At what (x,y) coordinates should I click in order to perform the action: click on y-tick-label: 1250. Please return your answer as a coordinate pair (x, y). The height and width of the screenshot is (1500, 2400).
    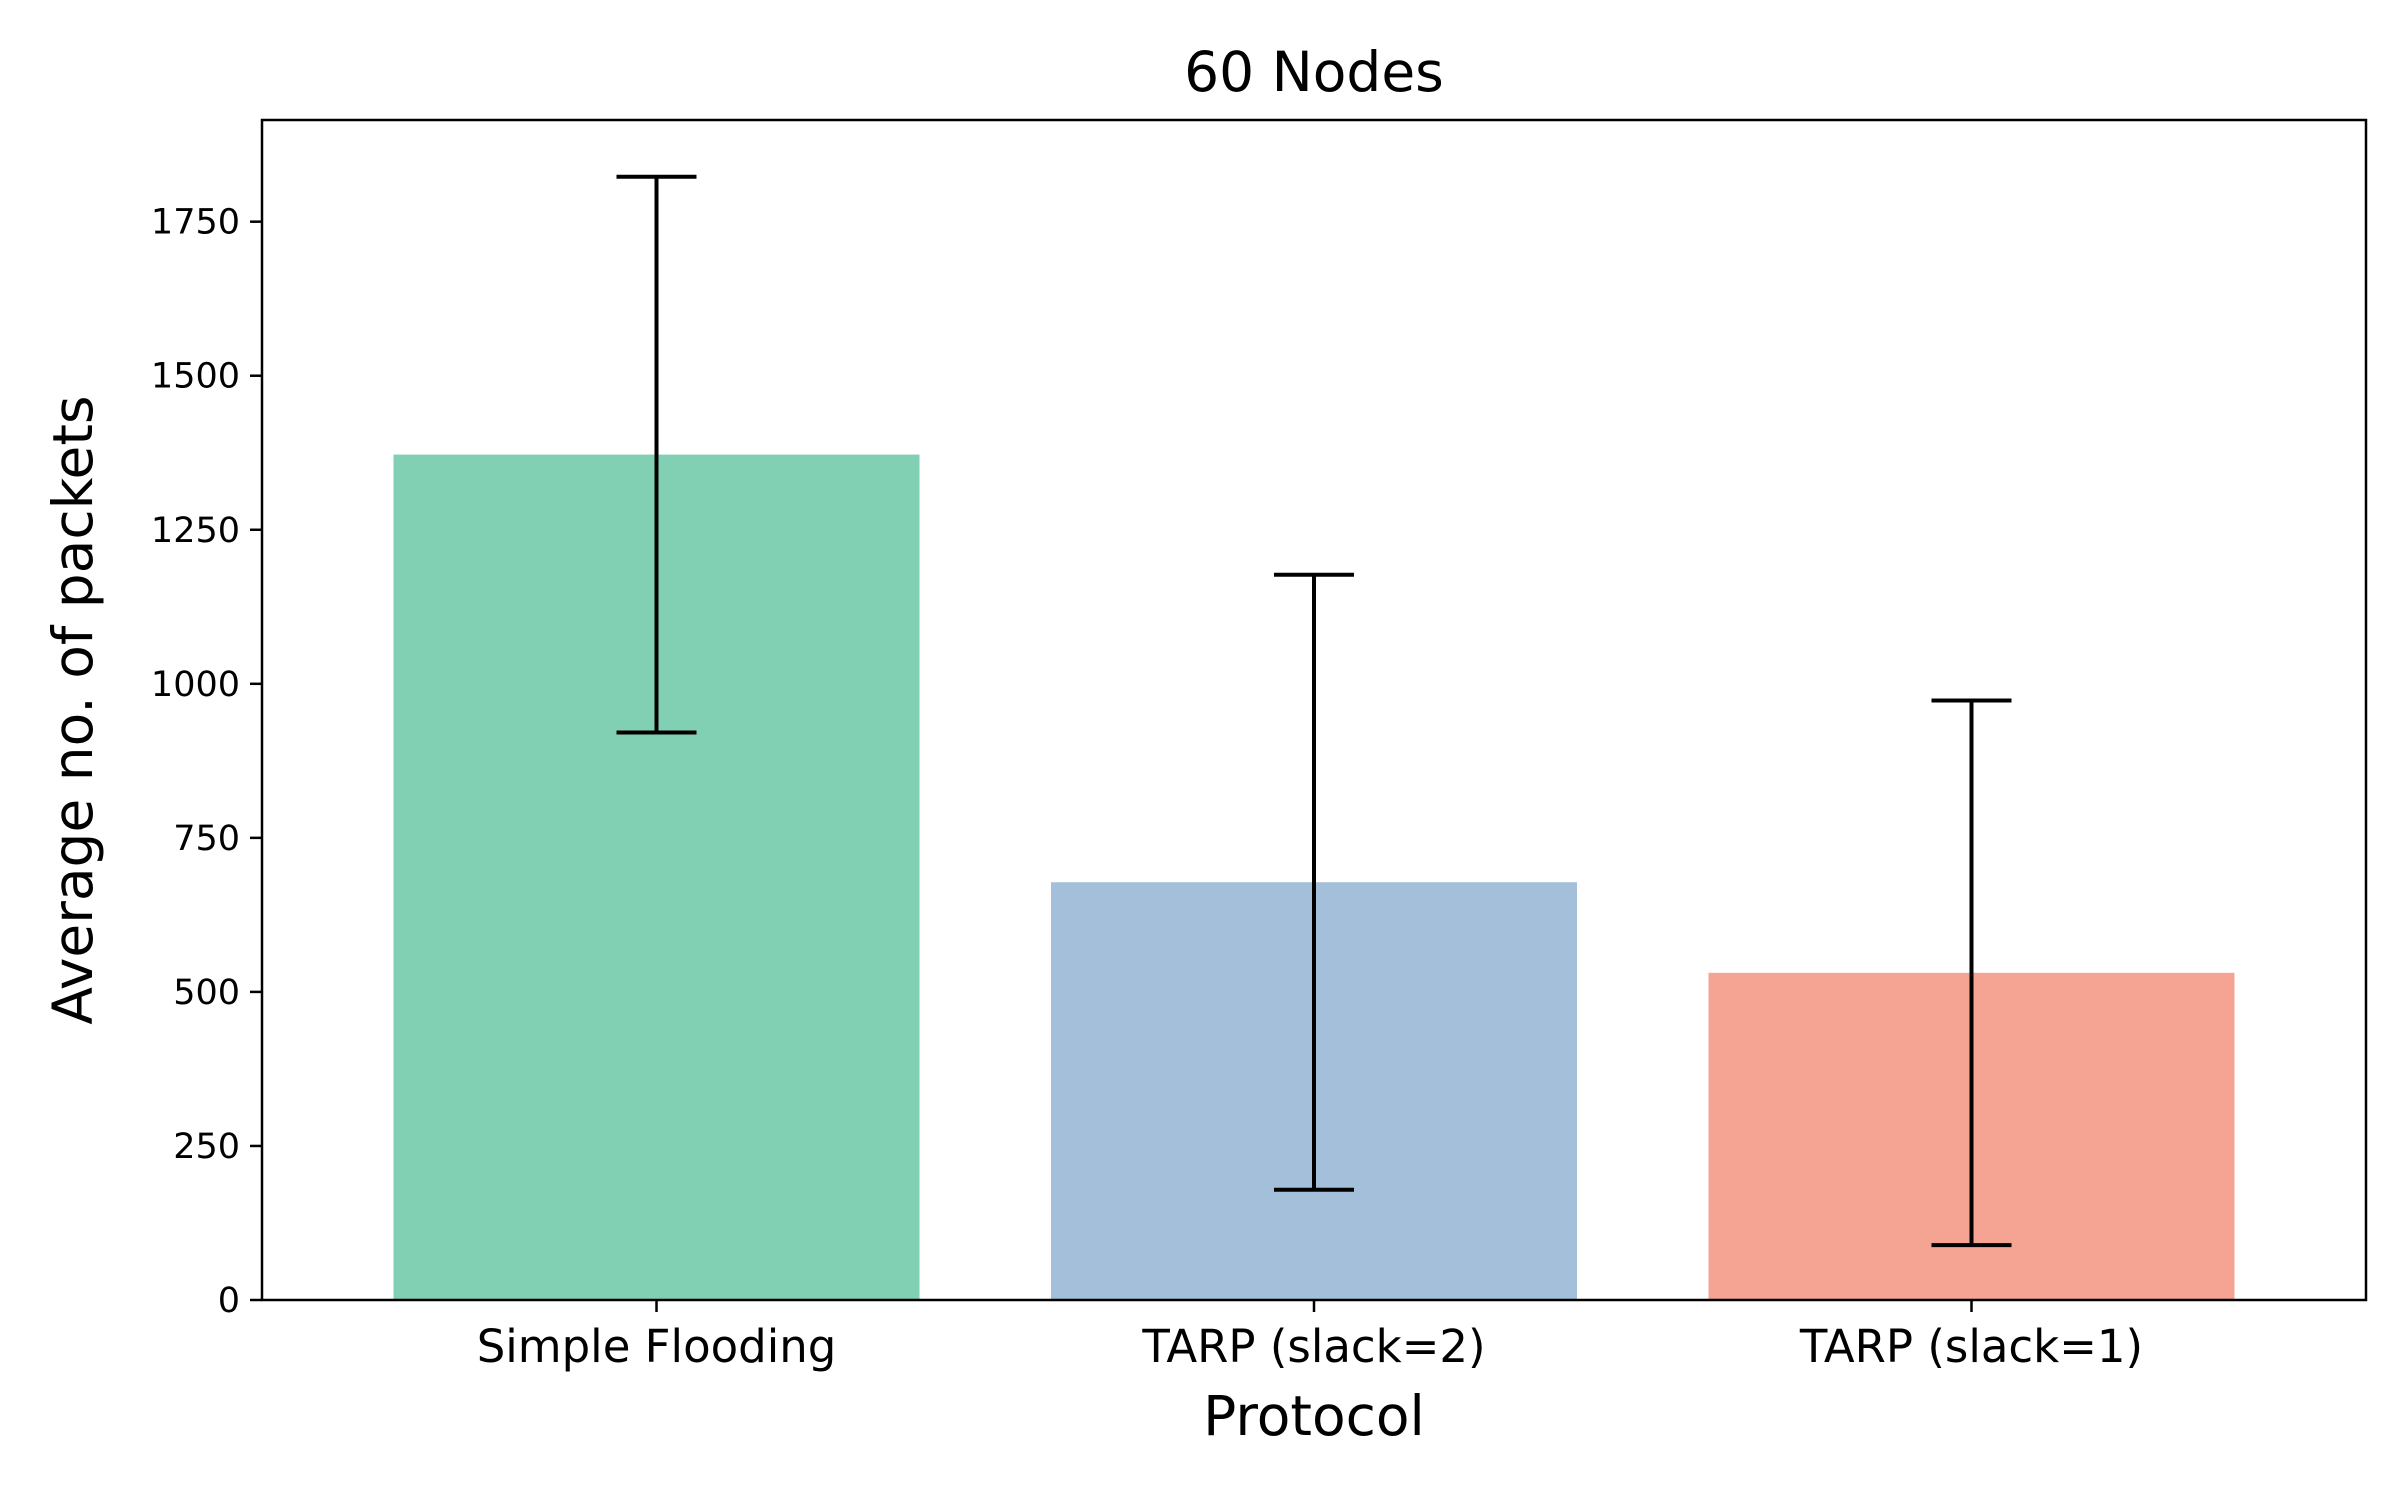
    Looking at the image, I should click on (195, 531).